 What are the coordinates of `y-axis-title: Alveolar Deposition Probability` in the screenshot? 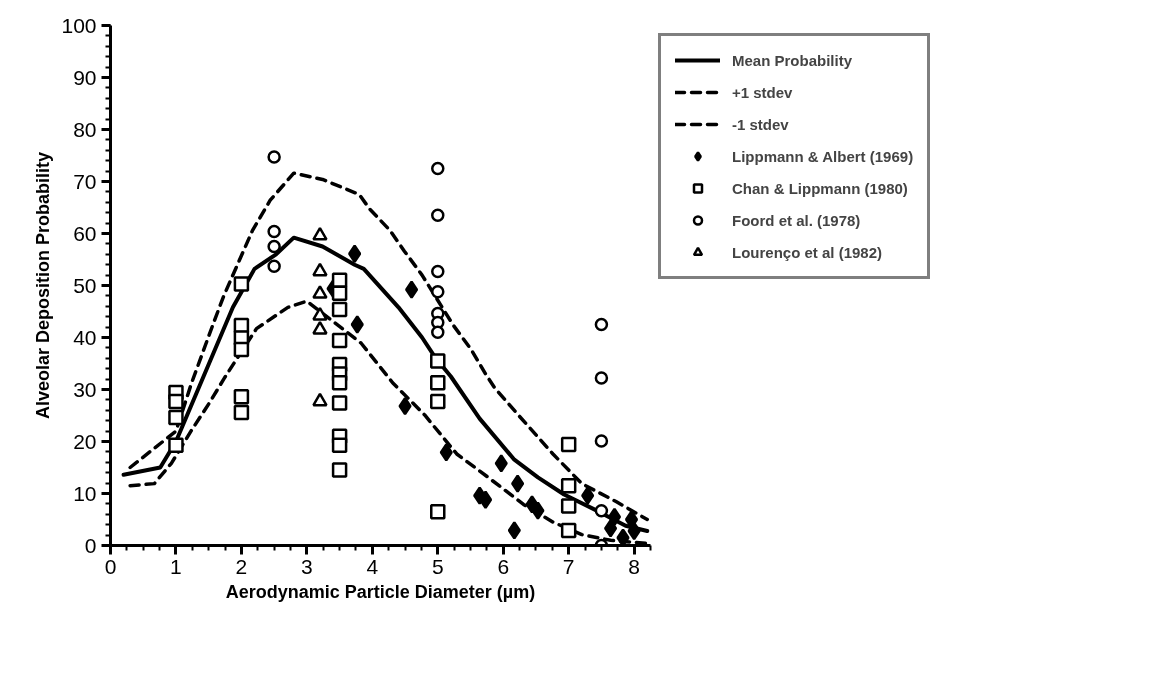 It's located at (43, 285).